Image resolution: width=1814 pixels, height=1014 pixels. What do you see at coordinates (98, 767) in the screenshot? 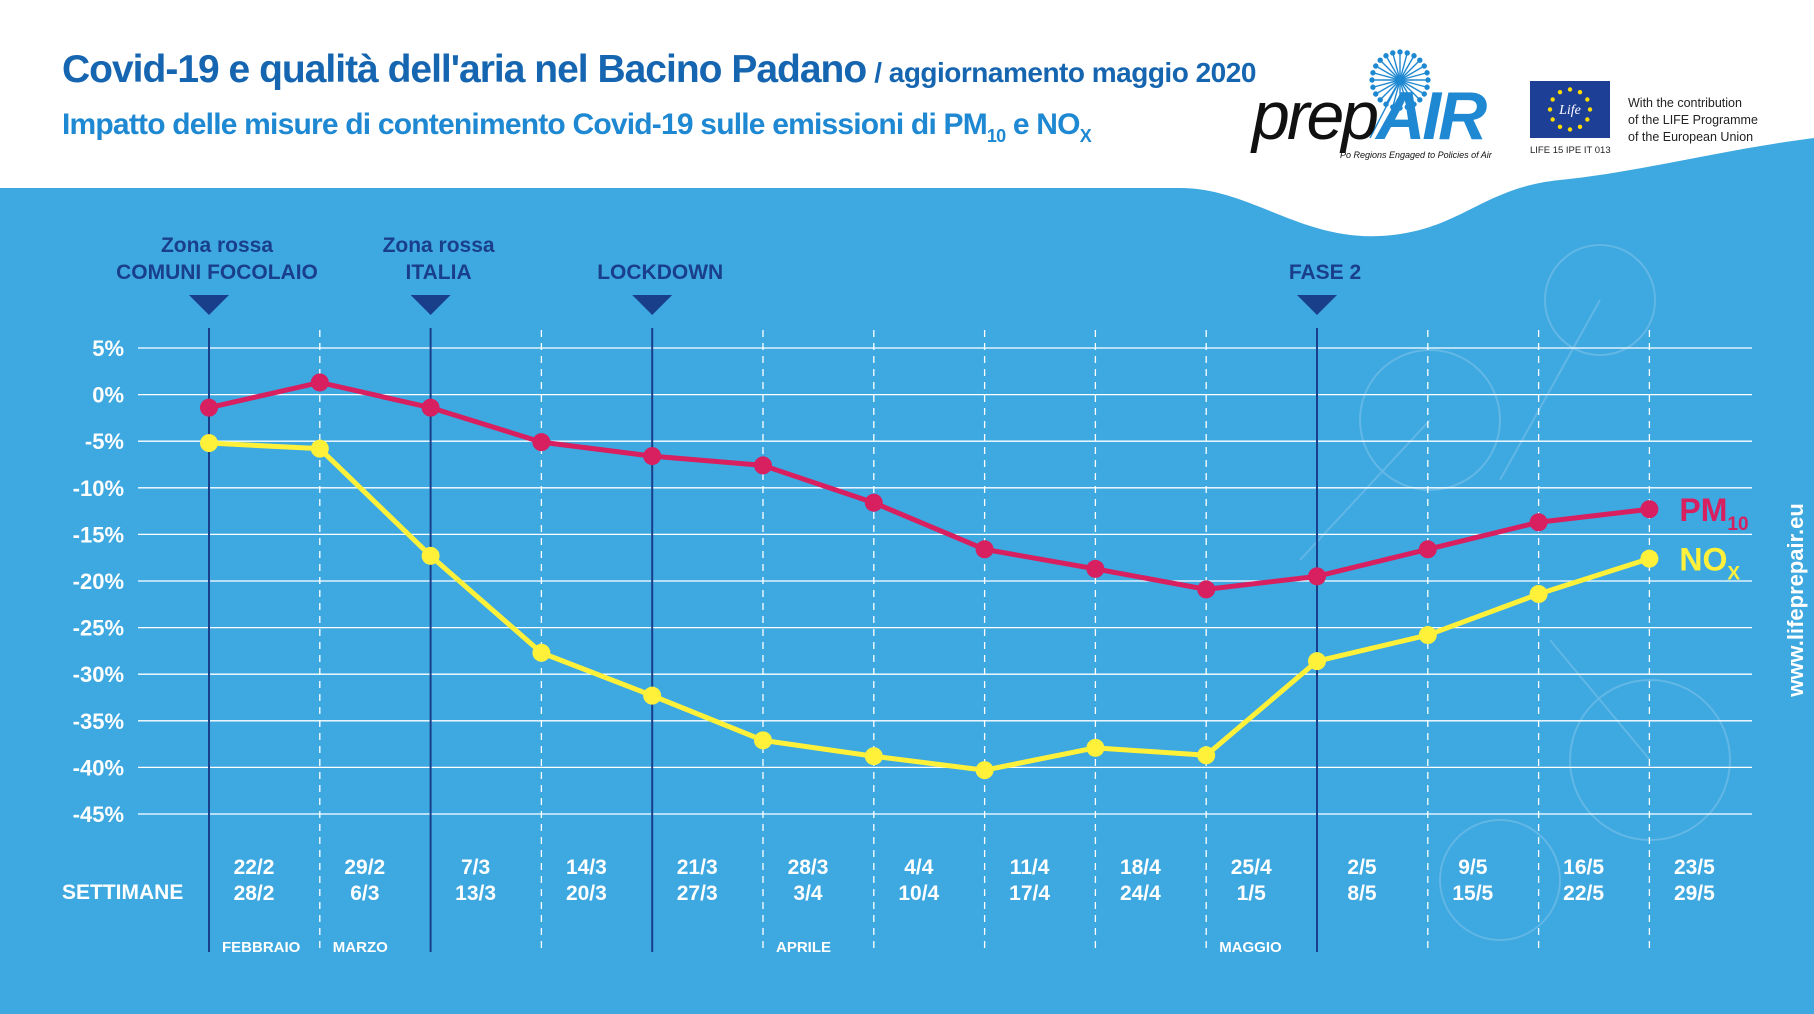
I see `y-tick-label: -40%` at bounding box center [98, 767].